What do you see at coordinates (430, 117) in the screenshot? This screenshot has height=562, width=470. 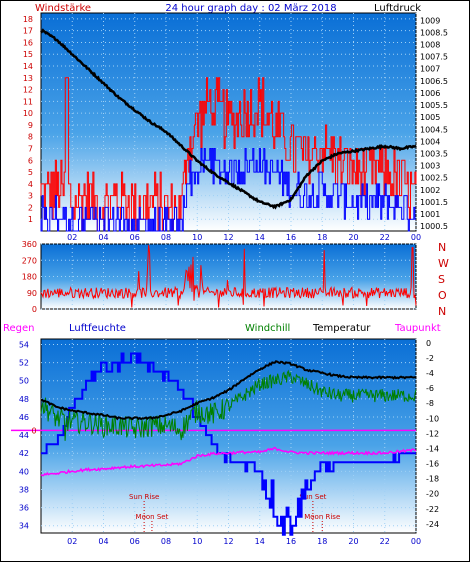 I see `pressure-tick-label: 1005` at bounding box center [430, 117].